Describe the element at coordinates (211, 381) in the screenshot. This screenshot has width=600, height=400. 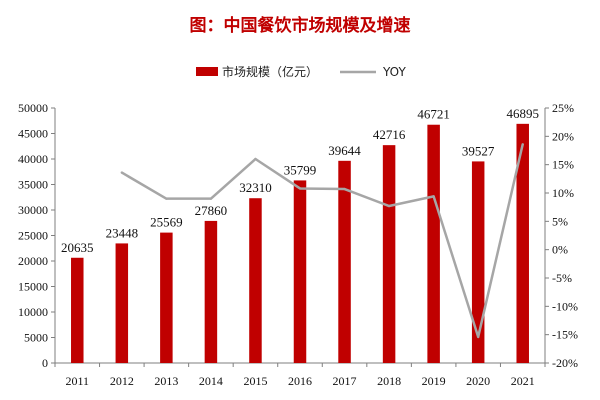
I see `x-tick-label: 2014` at that location.